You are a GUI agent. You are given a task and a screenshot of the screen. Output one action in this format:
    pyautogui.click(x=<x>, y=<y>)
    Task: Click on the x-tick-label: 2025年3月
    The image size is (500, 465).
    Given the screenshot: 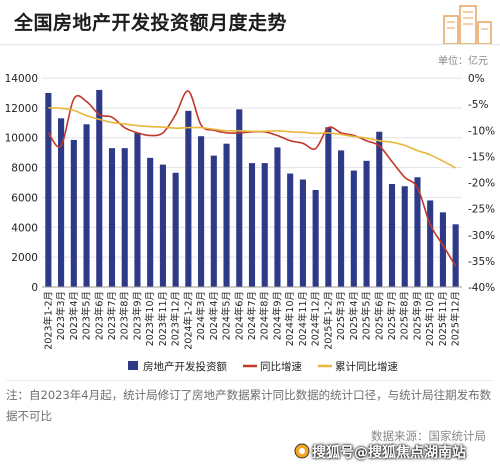 What is the action you would take?
    pyautogui.click(x=341, y=315)
    